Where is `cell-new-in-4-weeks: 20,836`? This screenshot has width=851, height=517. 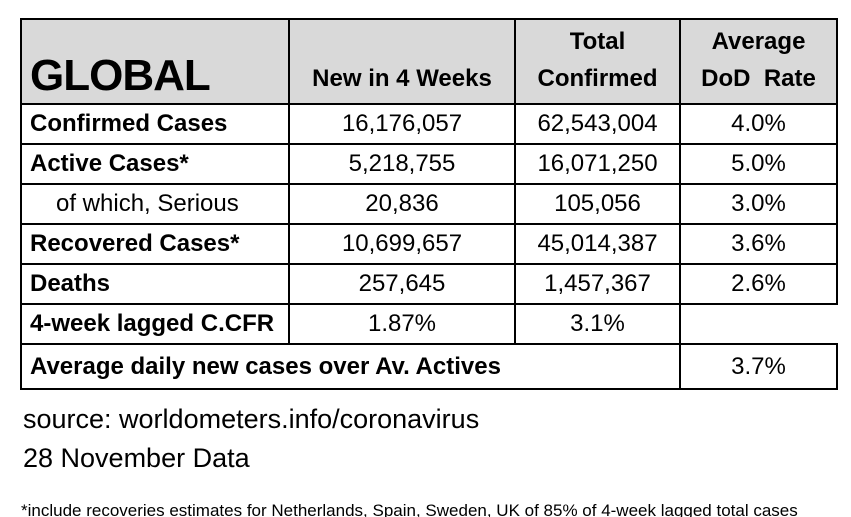
cell-new-in-4-weeks: 20,836 is located at coordinates (402, 204).